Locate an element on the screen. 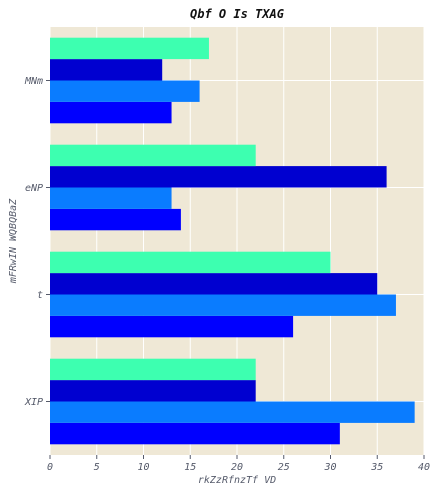  x-tick-label: 0 is located at coordinates (50, 467).